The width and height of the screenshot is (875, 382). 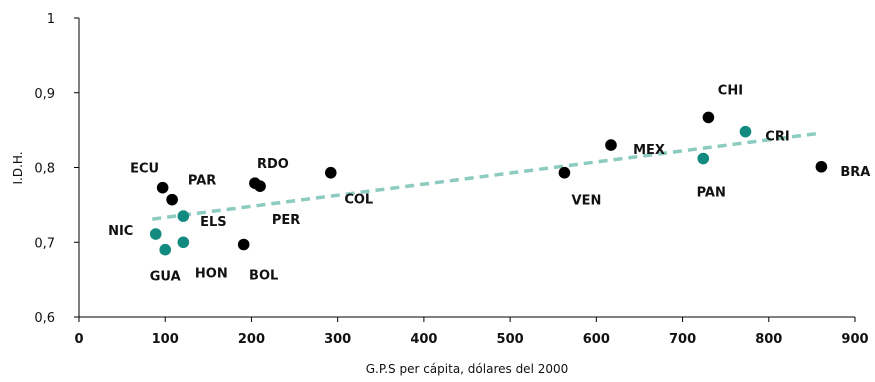 I want to click on data-point-ecu, so click(x=162, y=187).